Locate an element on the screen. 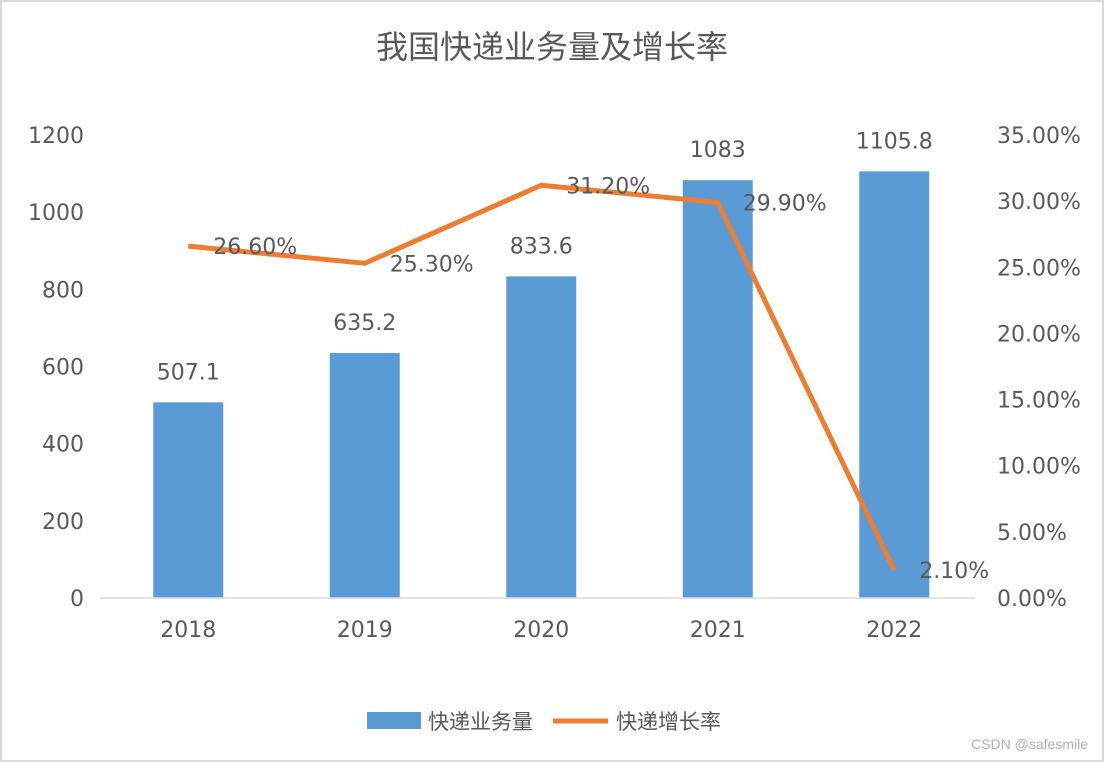  right-tick-label: 10.00% is located at coordinates (1039, 467).